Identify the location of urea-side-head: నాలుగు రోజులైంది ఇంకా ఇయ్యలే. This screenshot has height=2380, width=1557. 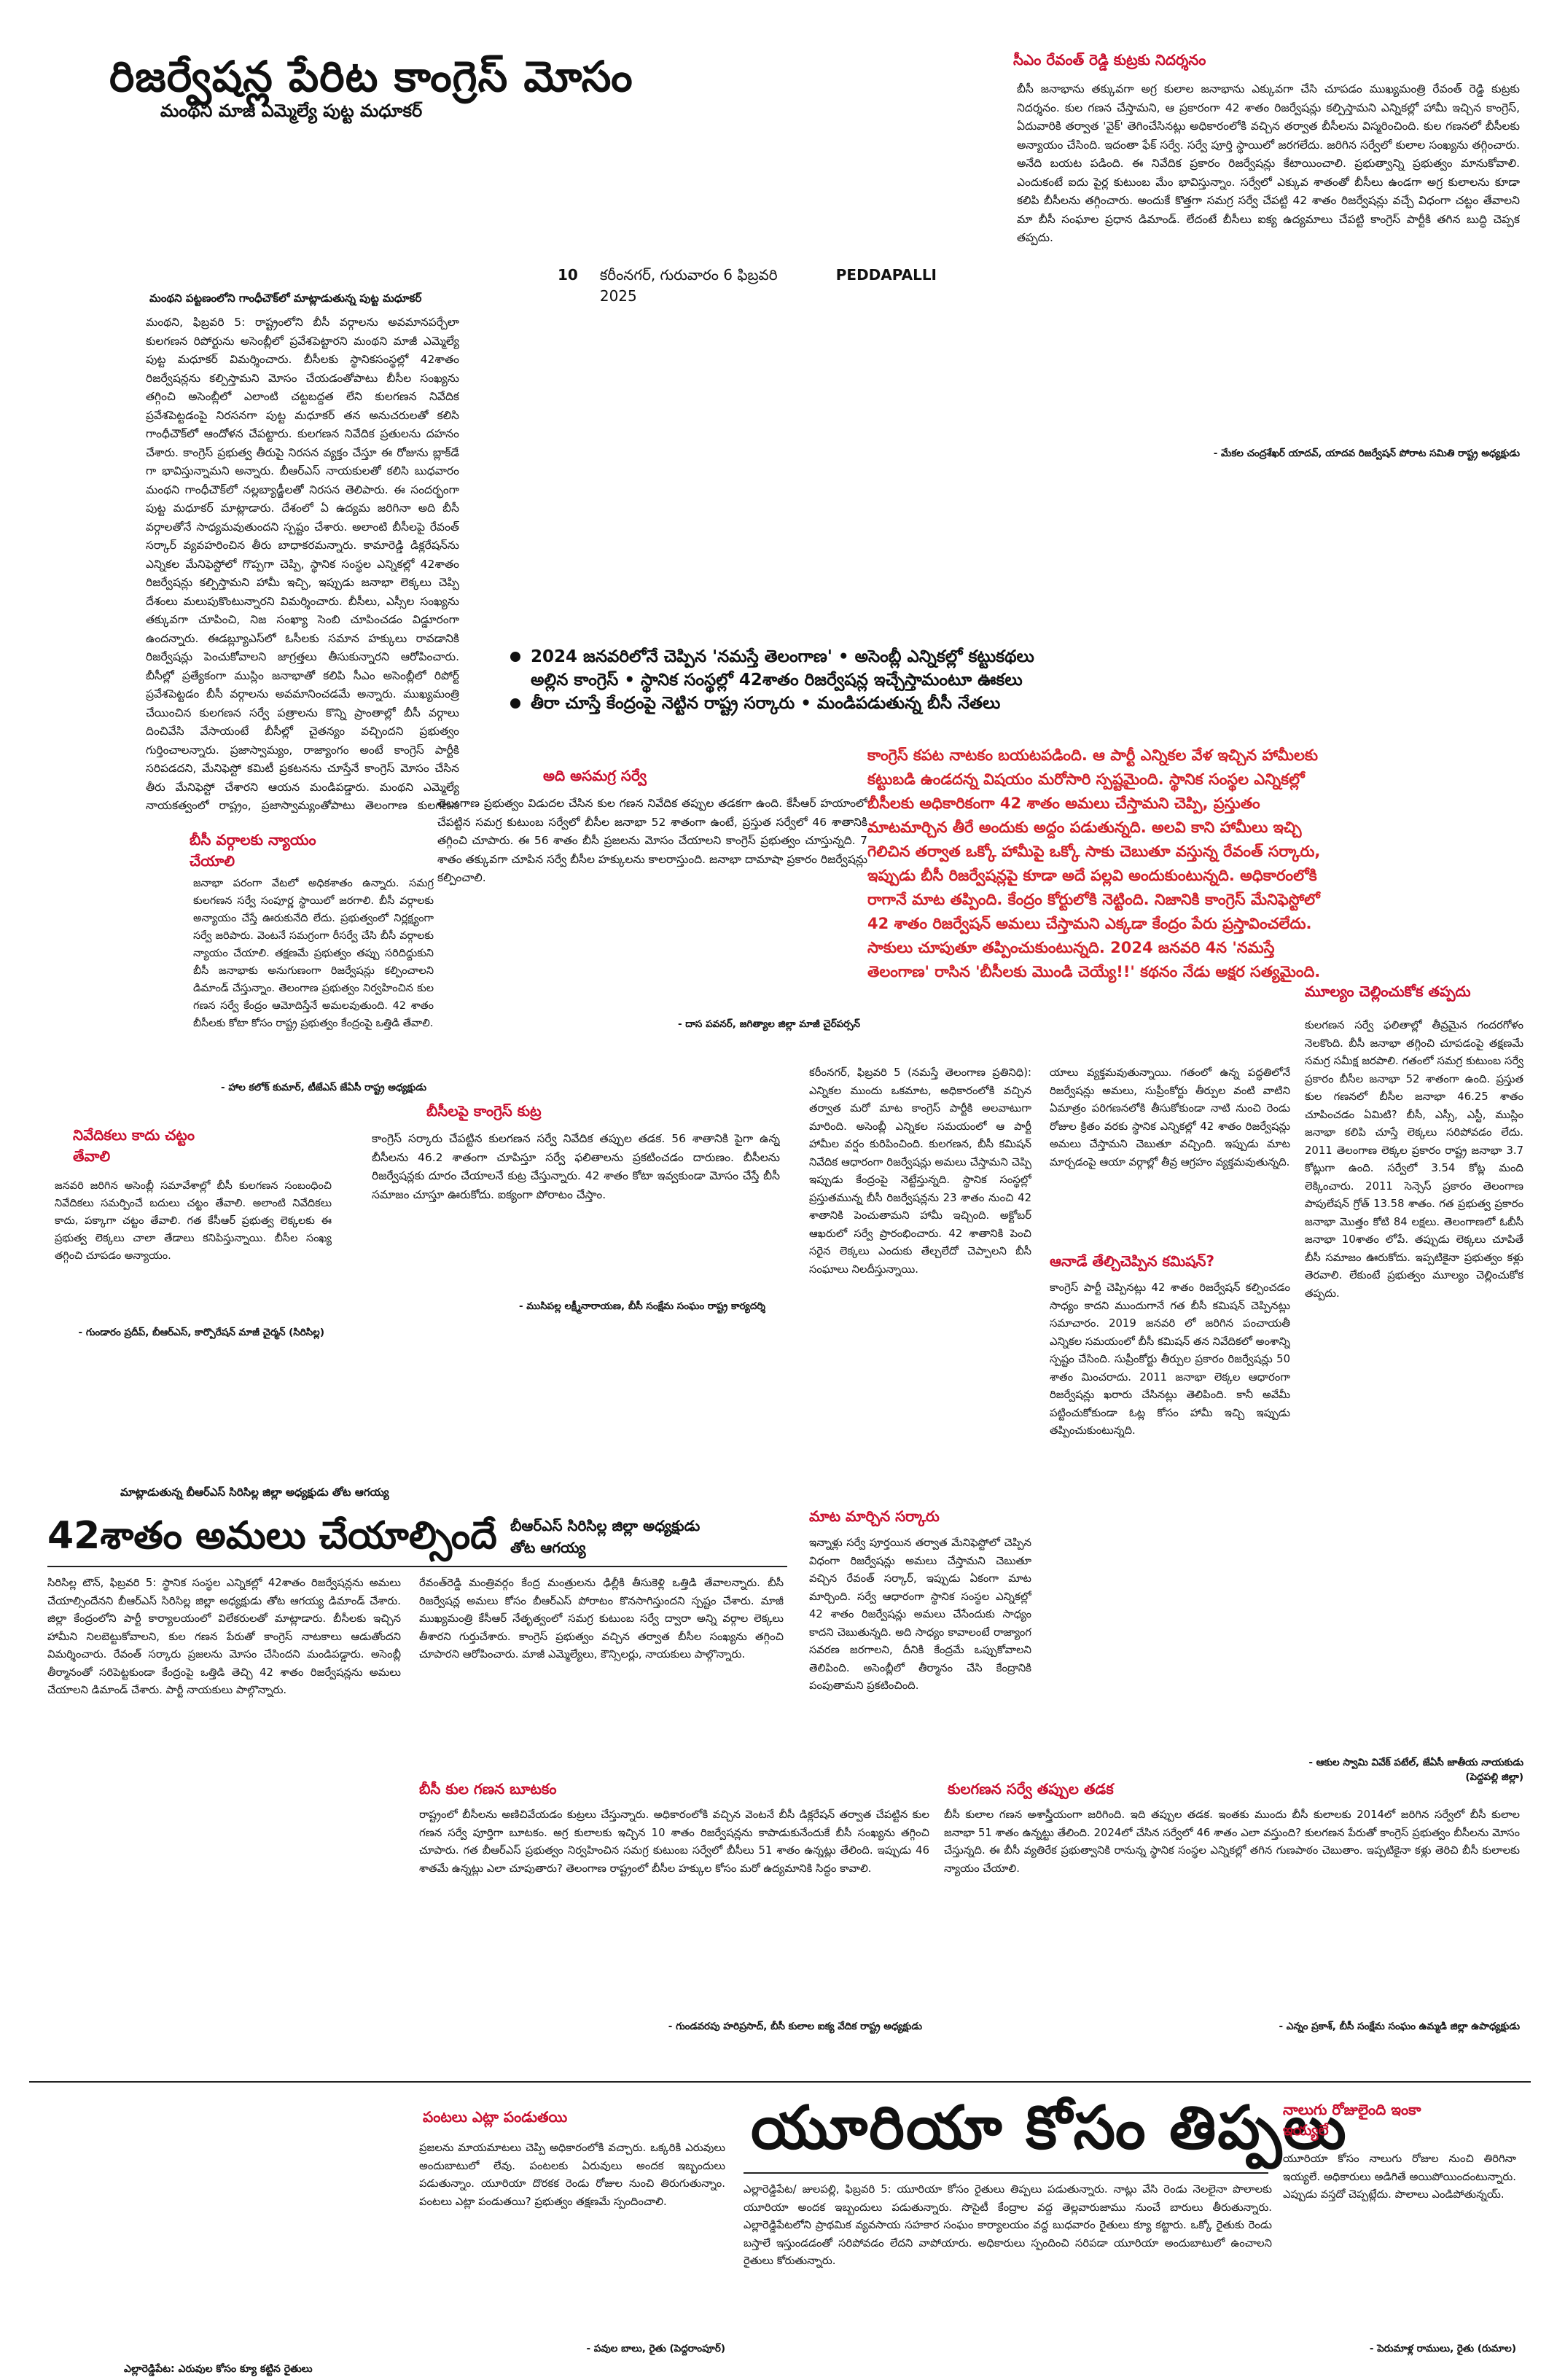
(1352, 2120).